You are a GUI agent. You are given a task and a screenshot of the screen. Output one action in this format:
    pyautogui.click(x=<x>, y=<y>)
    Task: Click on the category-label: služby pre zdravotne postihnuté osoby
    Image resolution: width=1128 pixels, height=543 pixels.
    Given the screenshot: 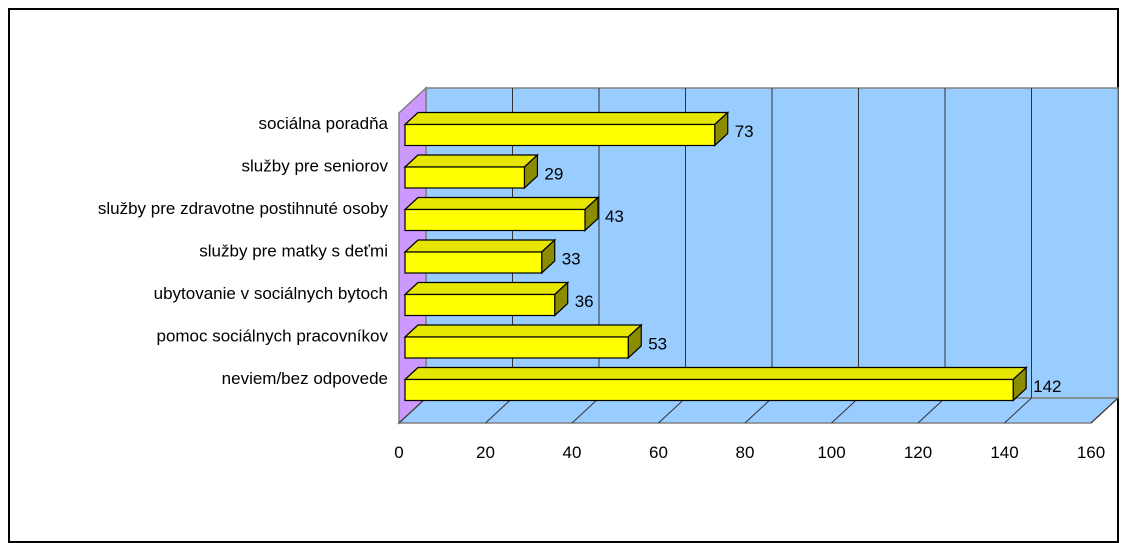 What is the action you would take?
    pyautogui.click(x=243, y=208)
    